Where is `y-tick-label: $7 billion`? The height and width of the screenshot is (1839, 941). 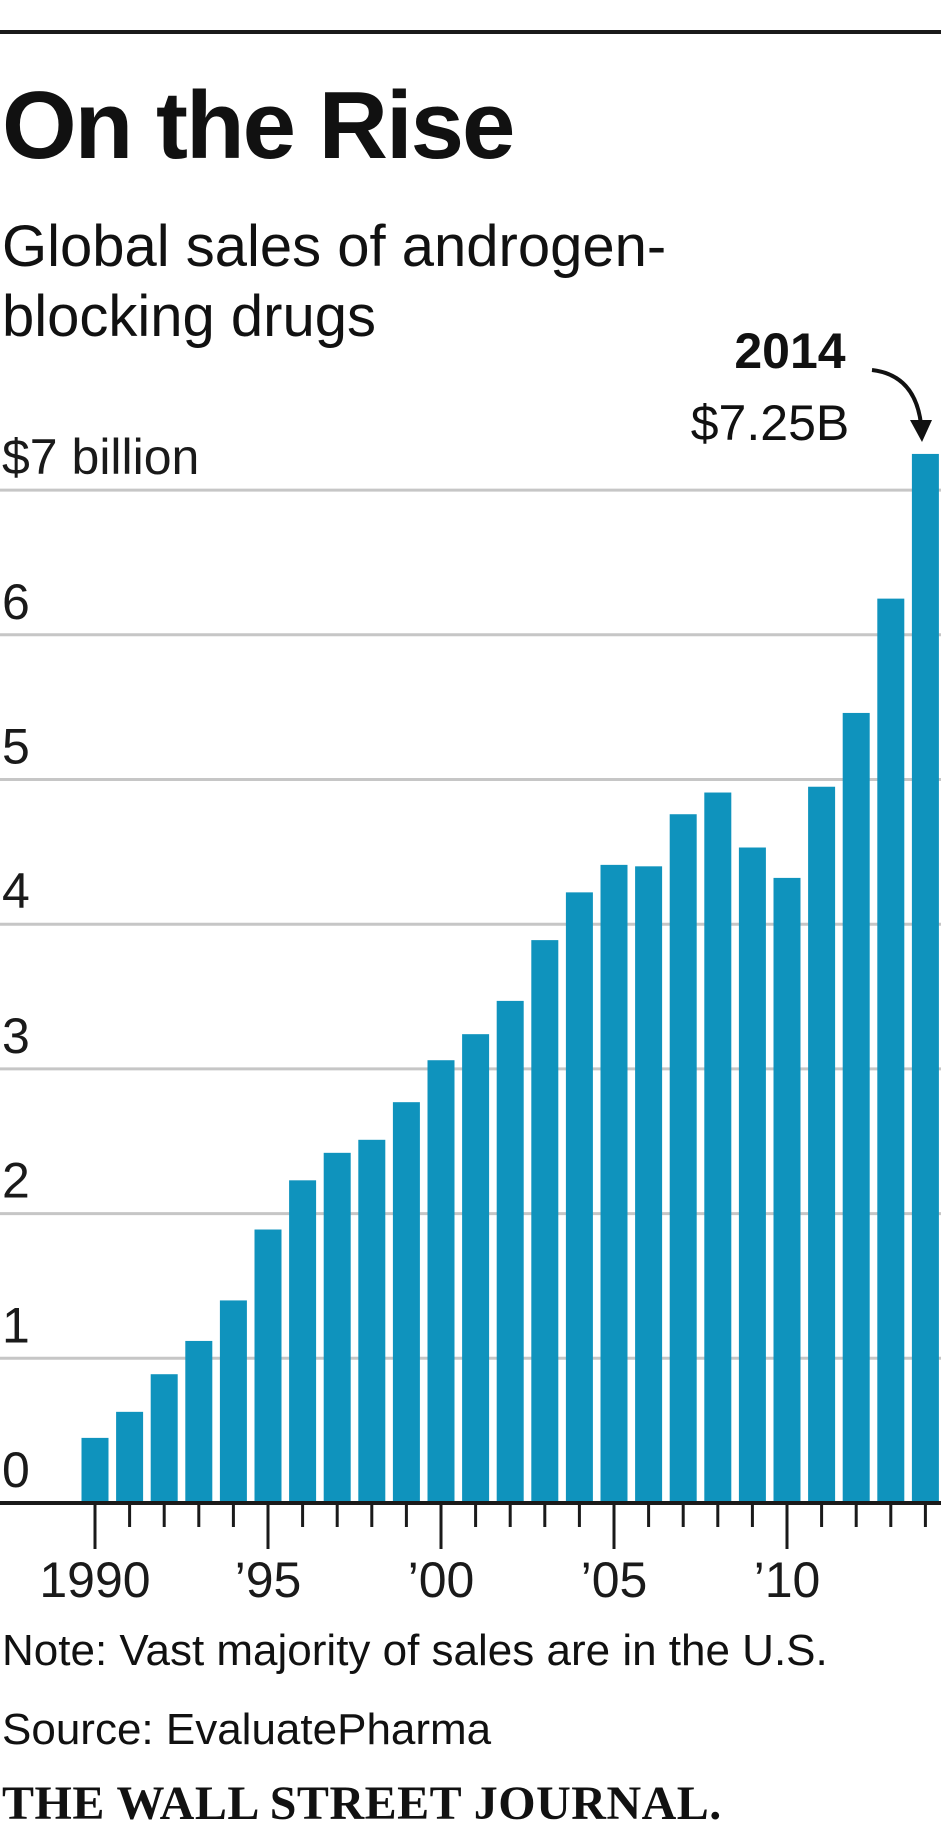 y-tick-label: $7 billion is located at coordinates (100, 457).